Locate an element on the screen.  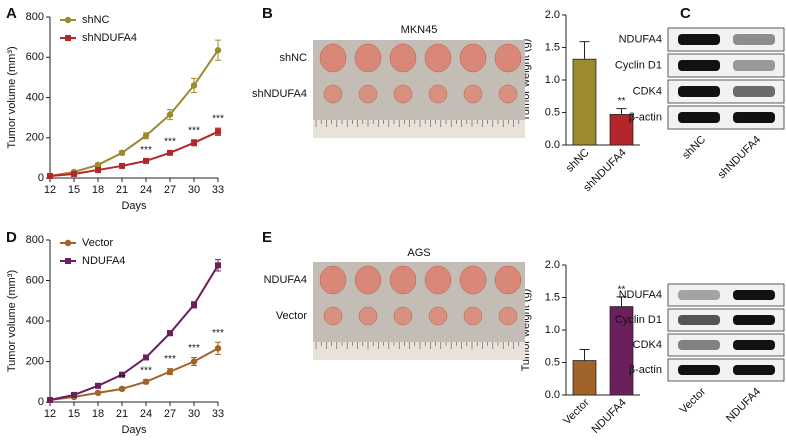
x-tick-label: 12 is located at coordinates (50, 414).